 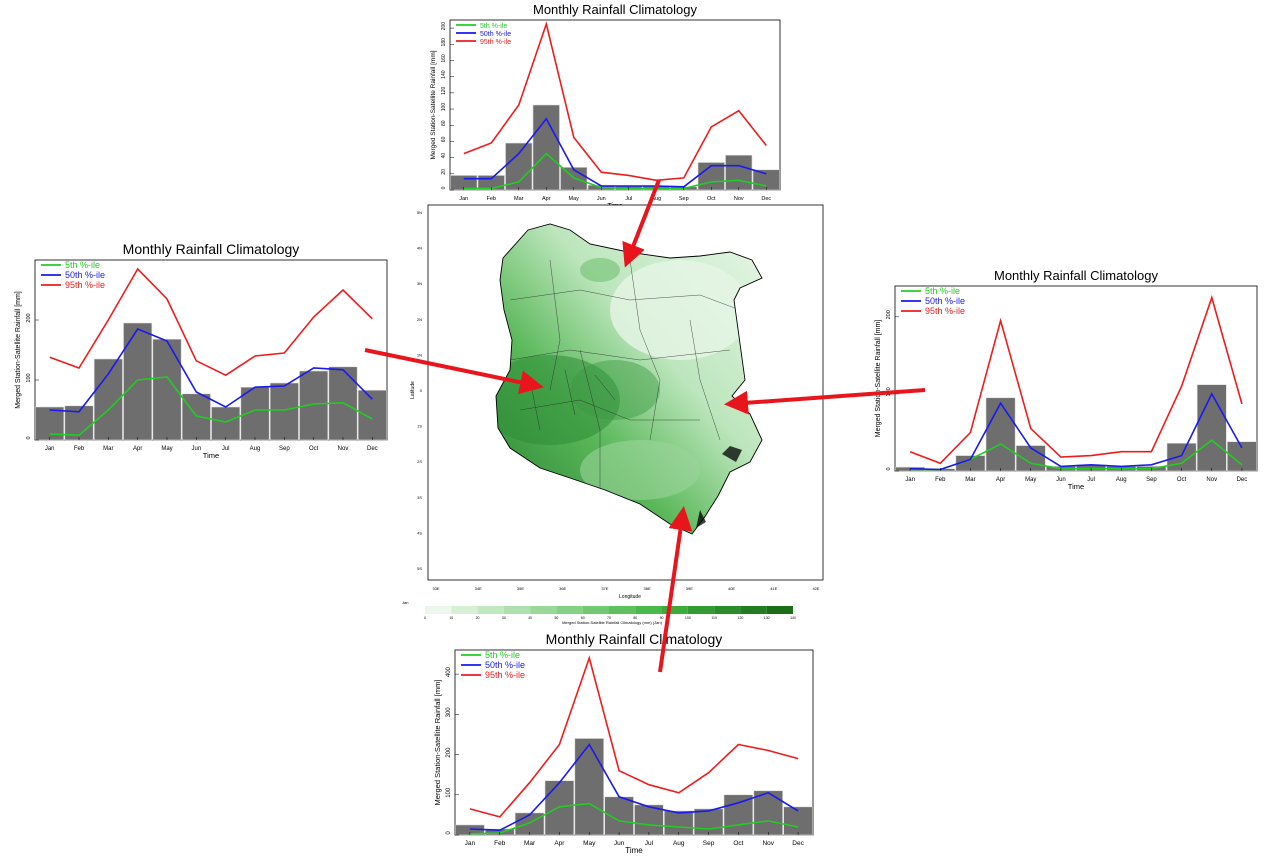 What do you see at coordinates (583, 618) in the screenshot?
I see `colorbar-tick-label: 60` at bounding box center [583, 618].